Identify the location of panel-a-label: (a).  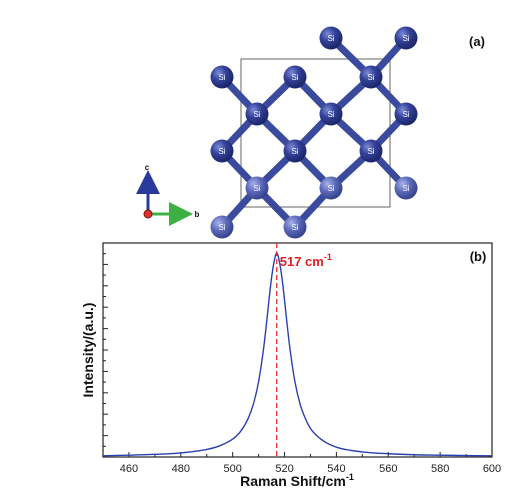
(477, 41).